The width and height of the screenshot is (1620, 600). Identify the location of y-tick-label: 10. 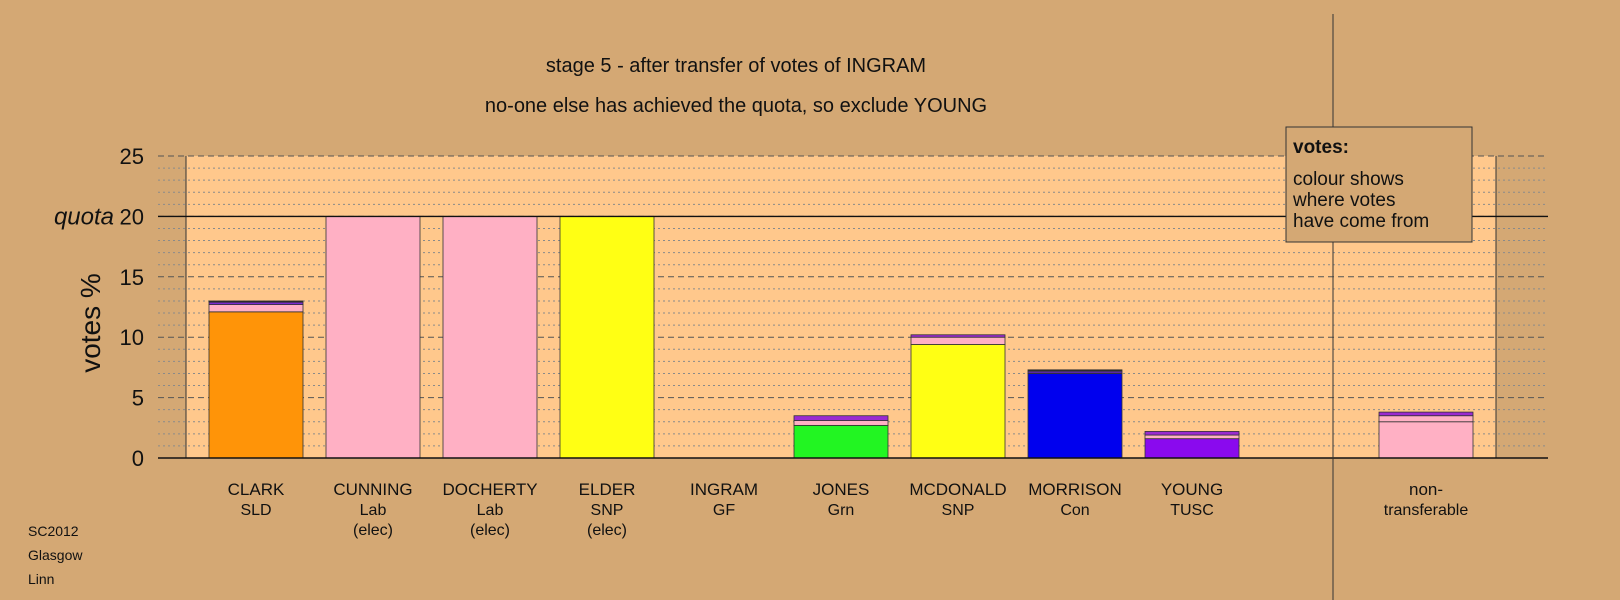
(132, 337).